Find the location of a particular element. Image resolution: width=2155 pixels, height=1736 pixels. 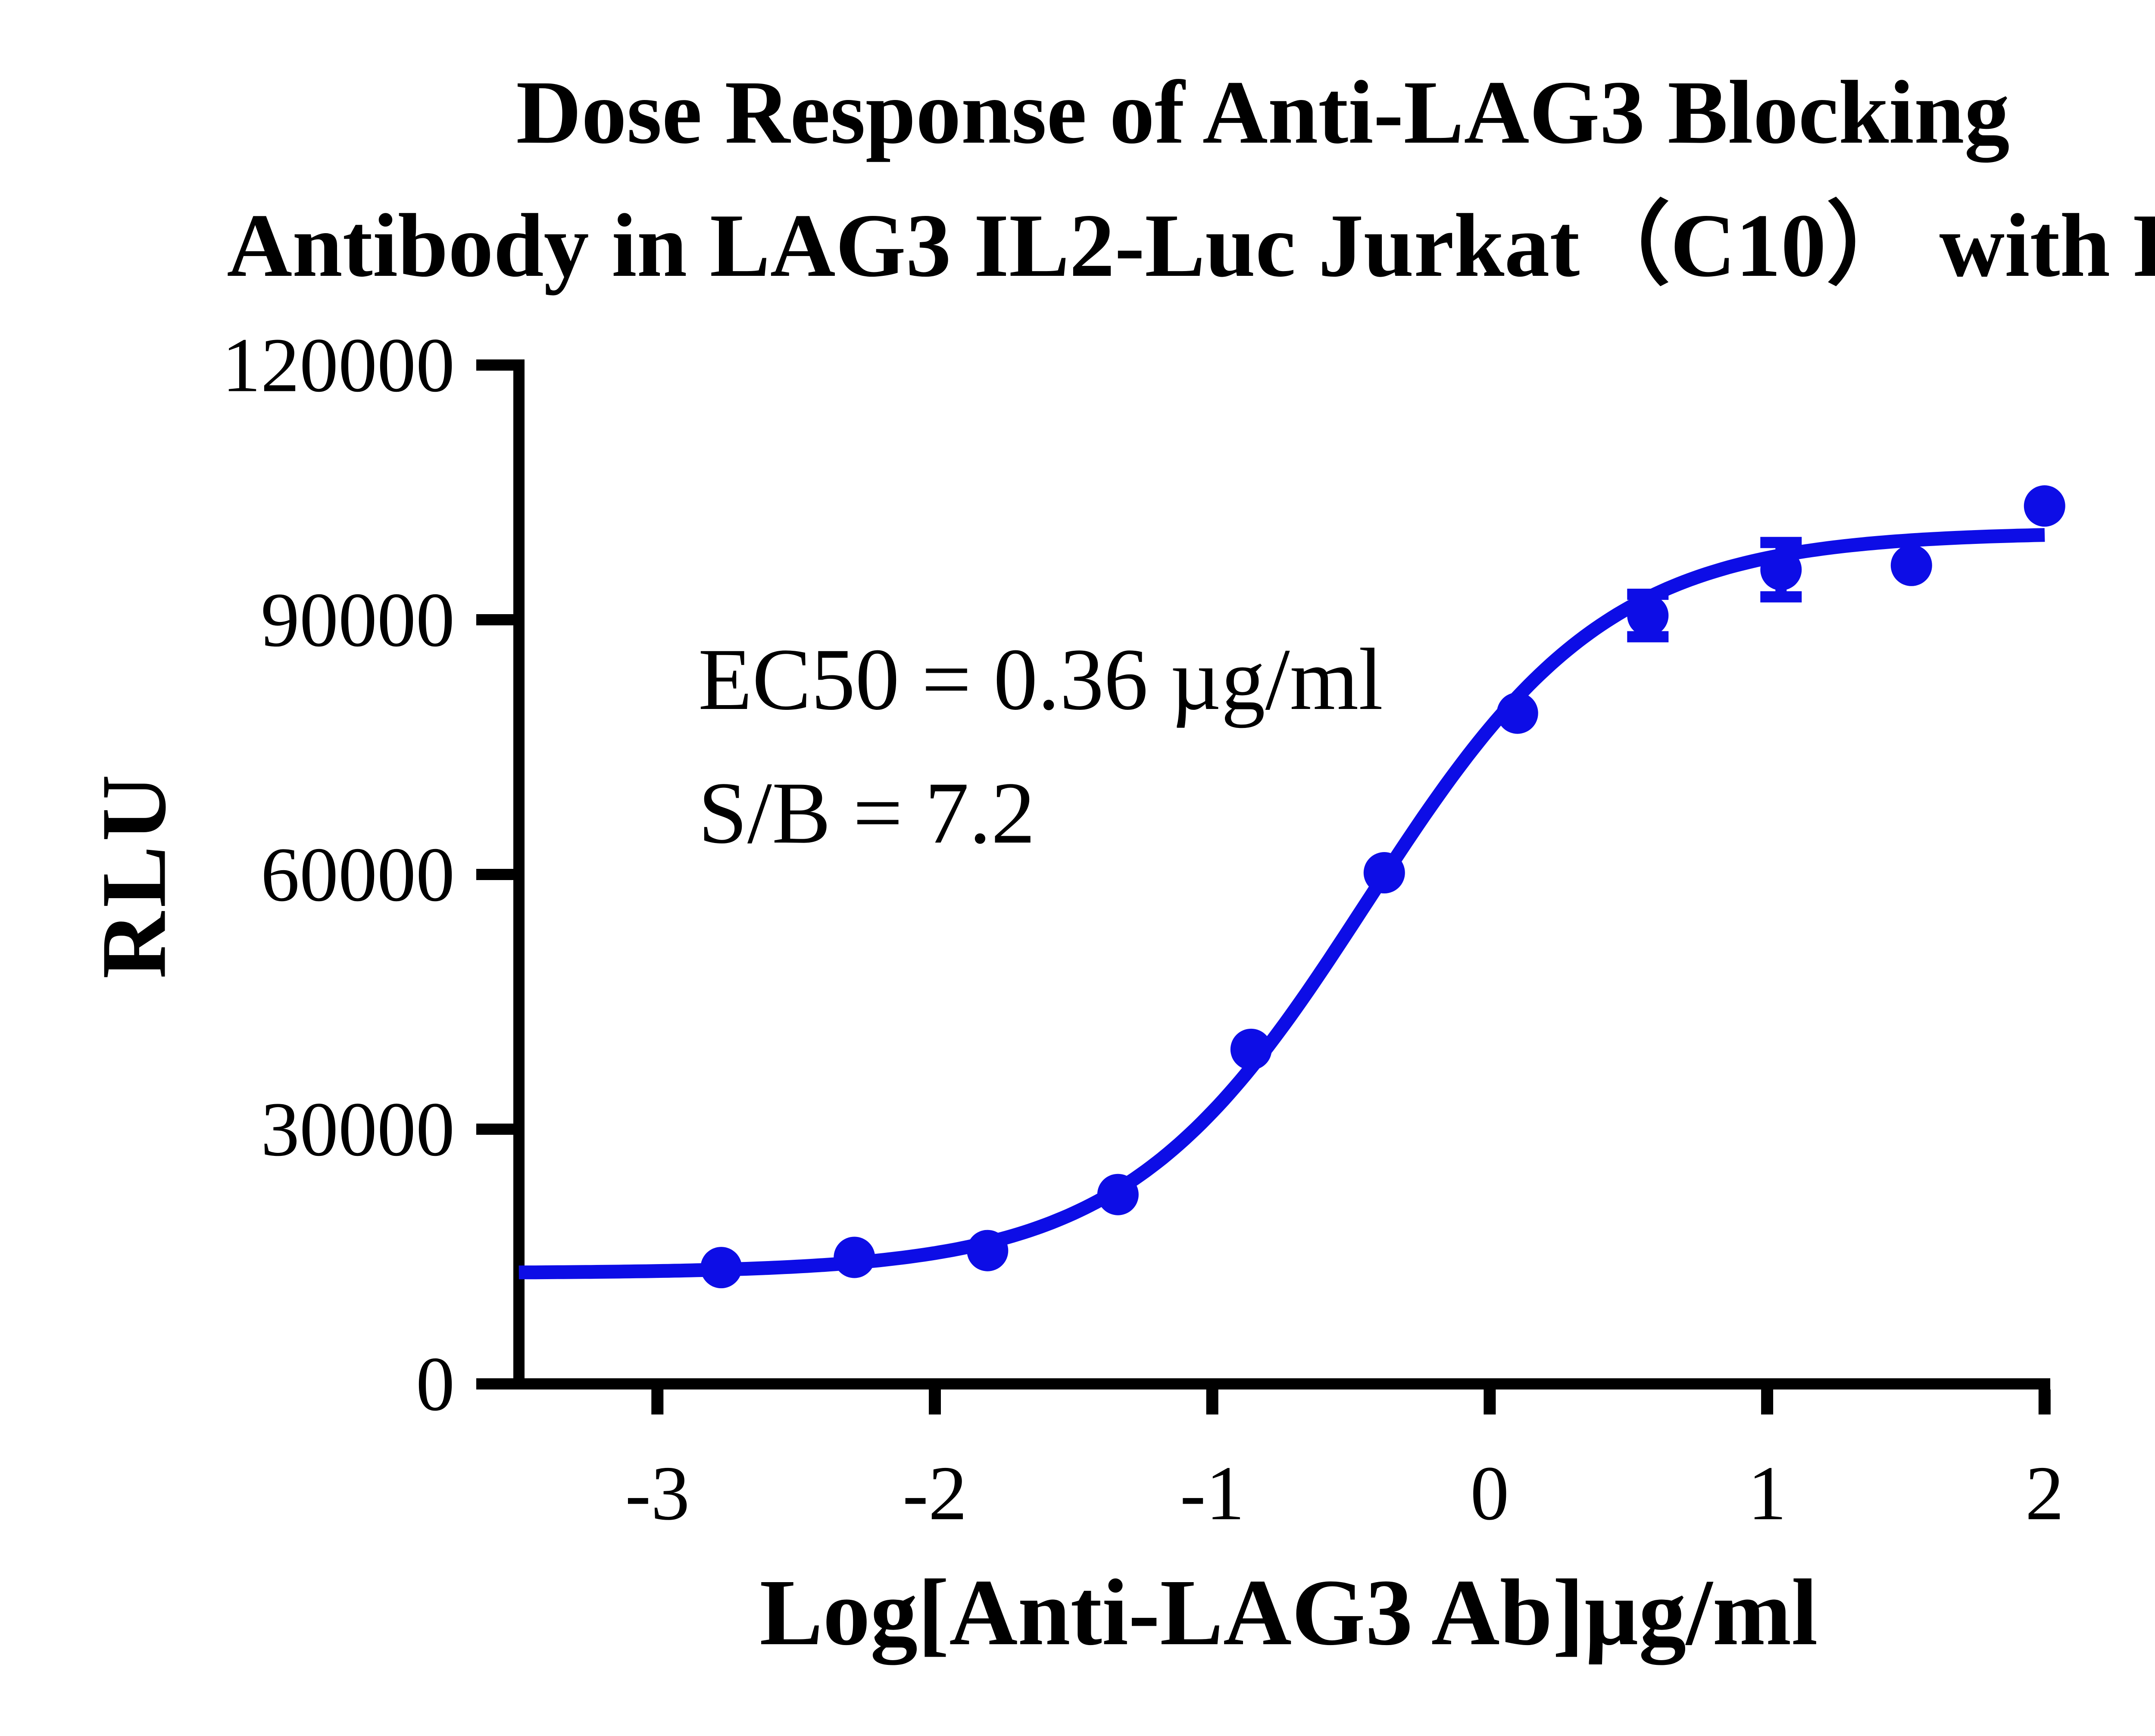

y-tick-label: 60000 is located at coordinates (358, 875).